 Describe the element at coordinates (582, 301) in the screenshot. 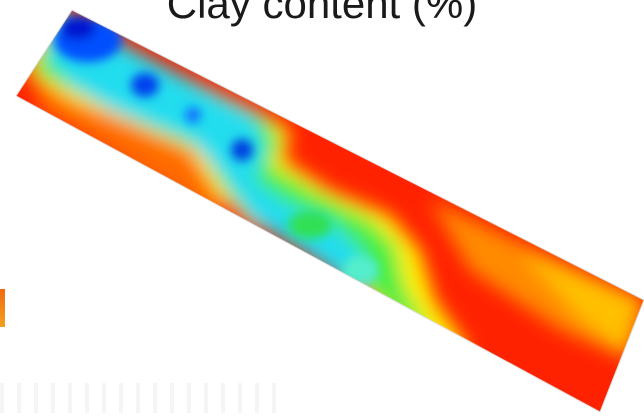

I see `east-yellow-zone` at that location.